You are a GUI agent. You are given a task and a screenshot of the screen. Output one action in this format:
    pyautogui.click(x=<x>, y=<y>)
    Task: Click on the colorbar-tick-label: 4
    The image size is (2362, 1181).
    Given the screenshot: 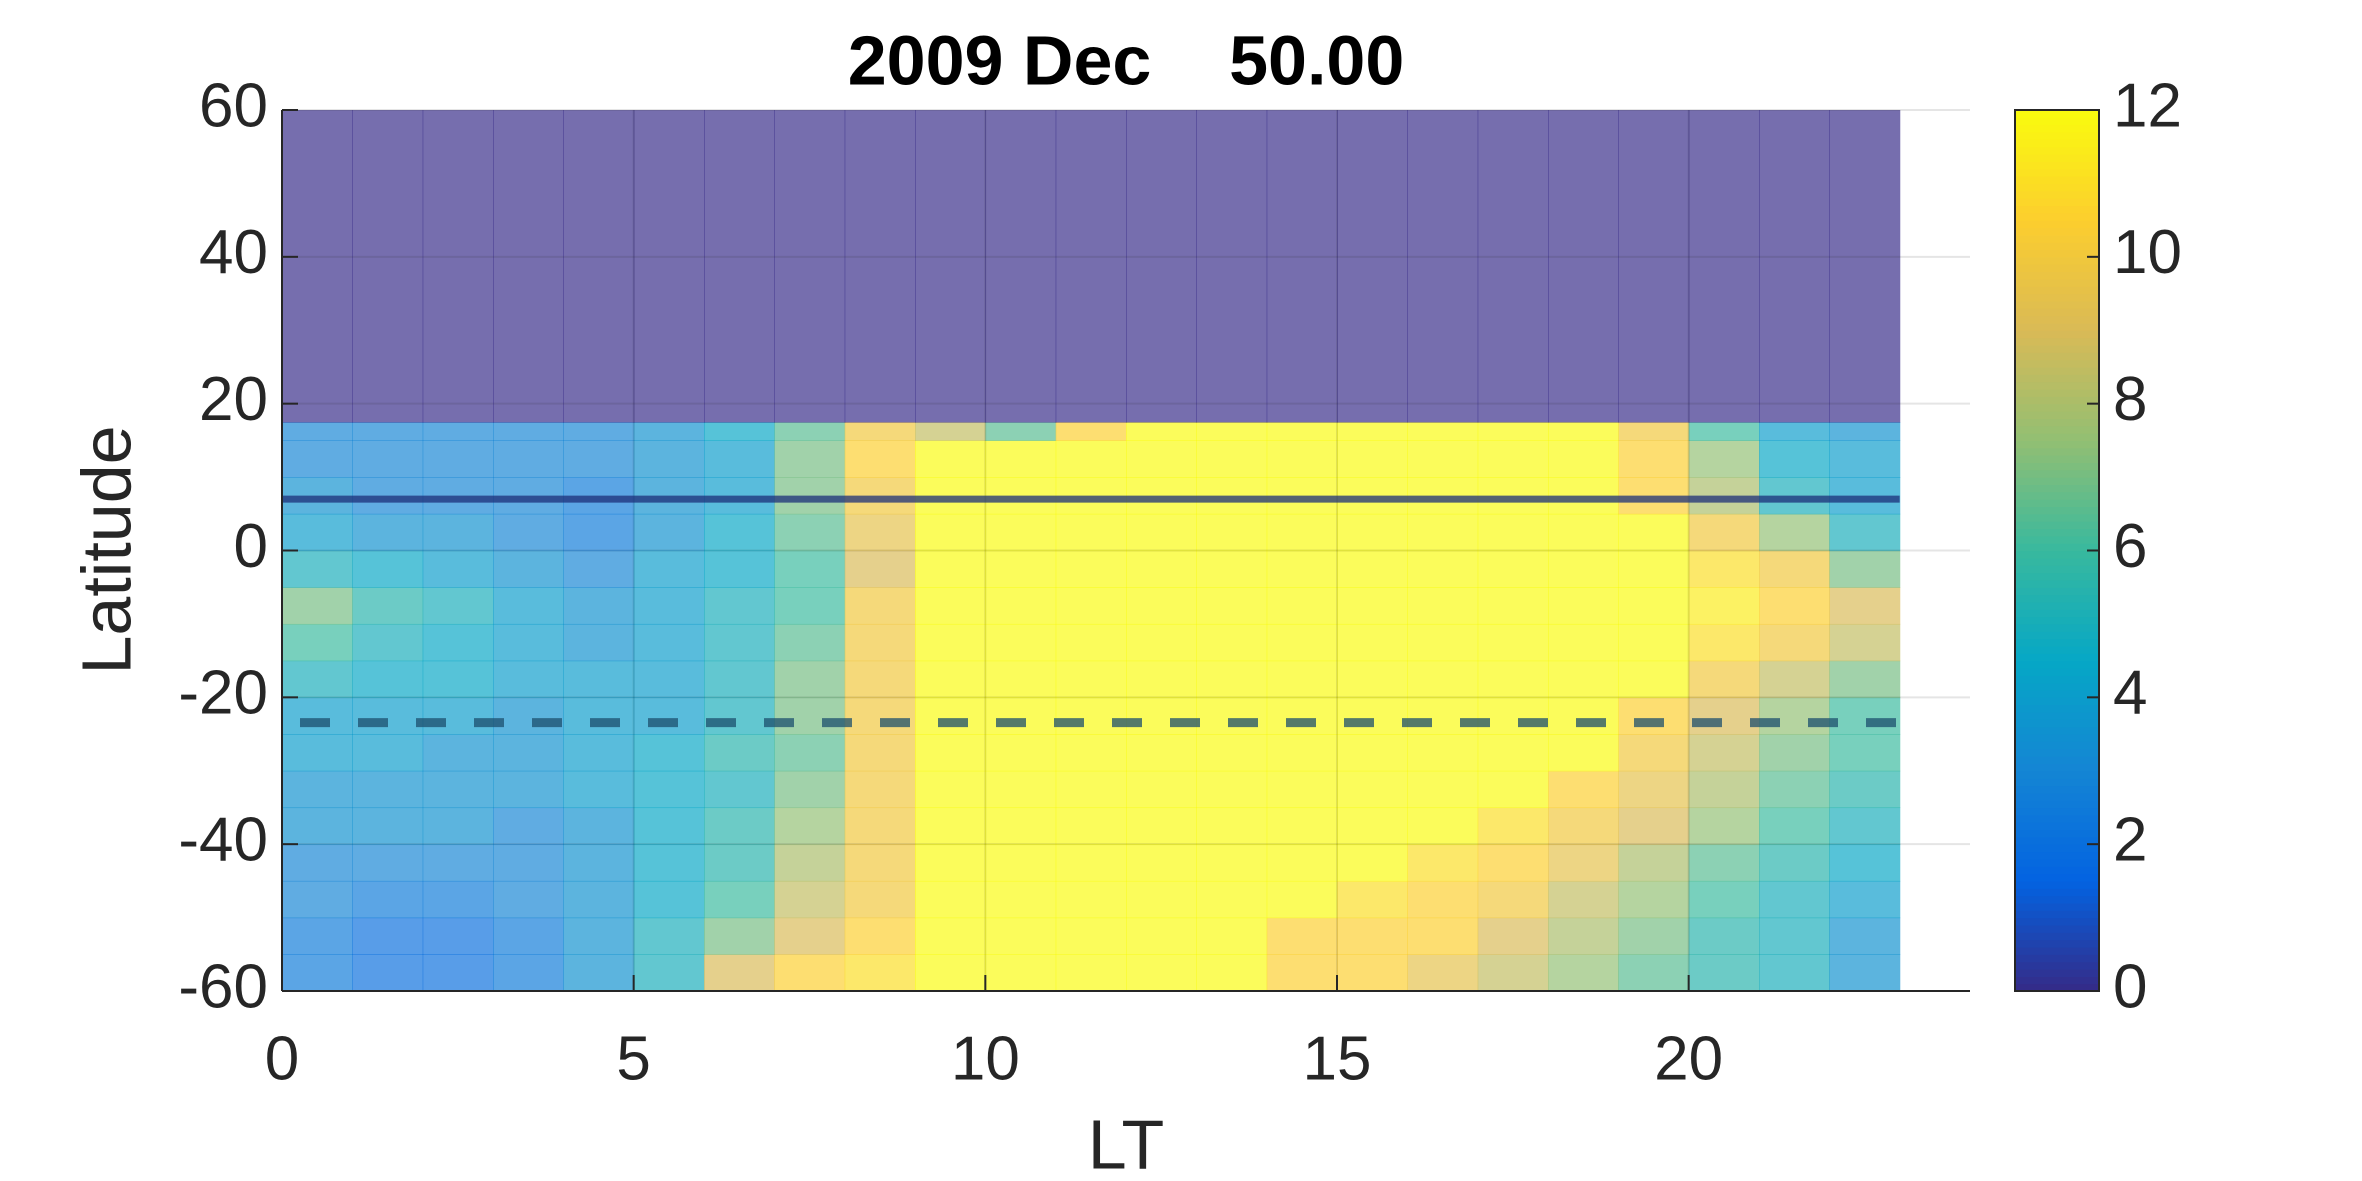 What is the action you would take?
    pyautogui.click(x=2130, y=693)
    